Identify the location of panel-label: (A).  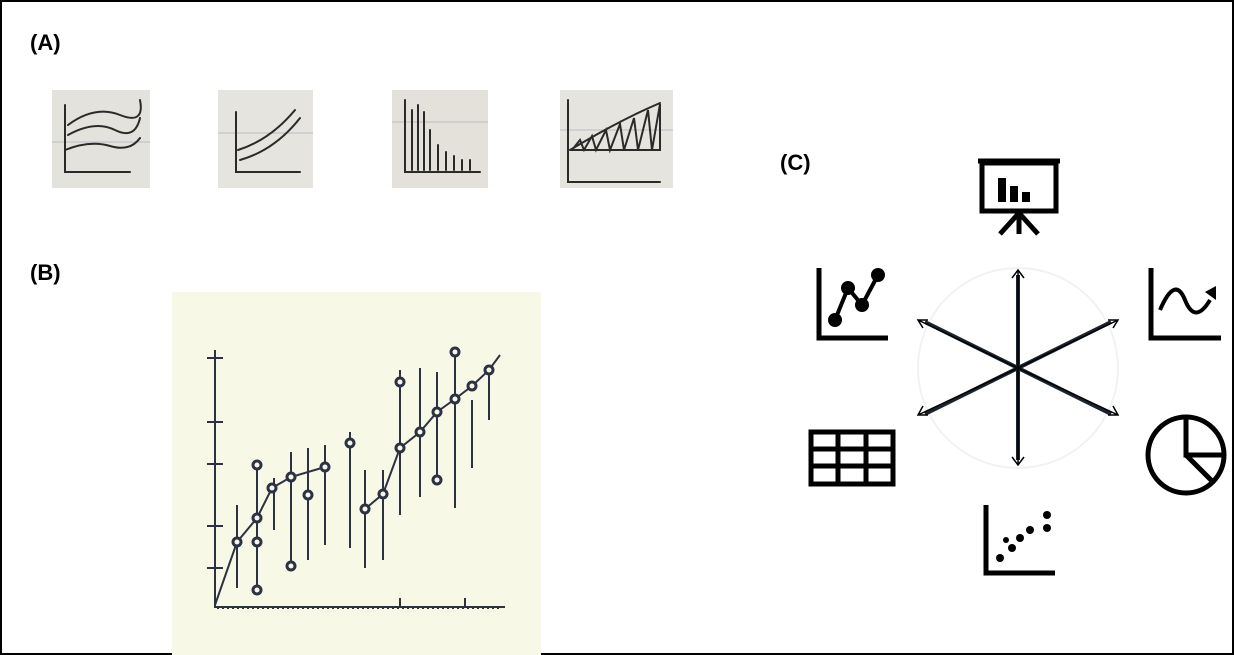
(45, 42).